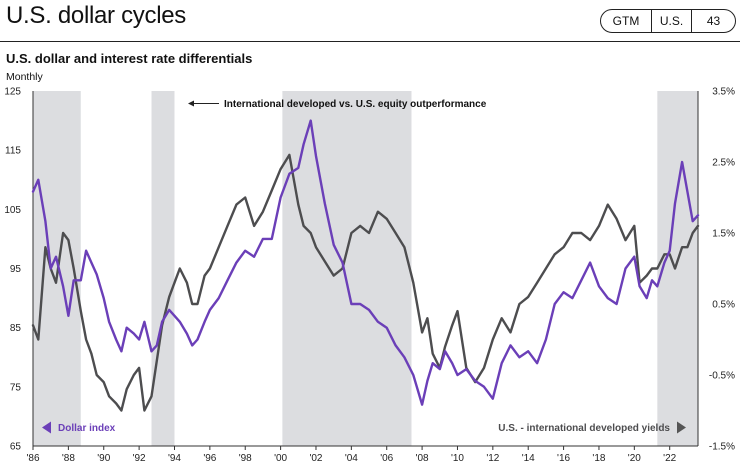  I want to click on left-tick-label: 105, so click(12, 210).